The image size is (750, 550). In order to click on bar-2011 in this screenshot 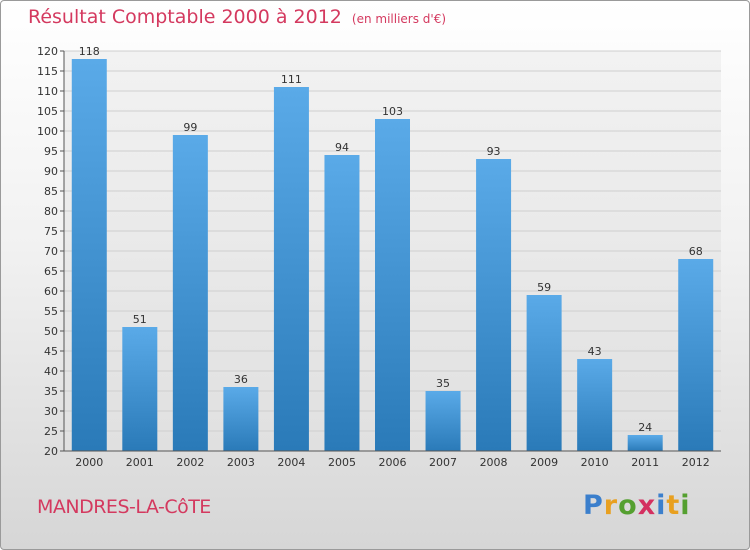, I will do `click(645, 443)`.